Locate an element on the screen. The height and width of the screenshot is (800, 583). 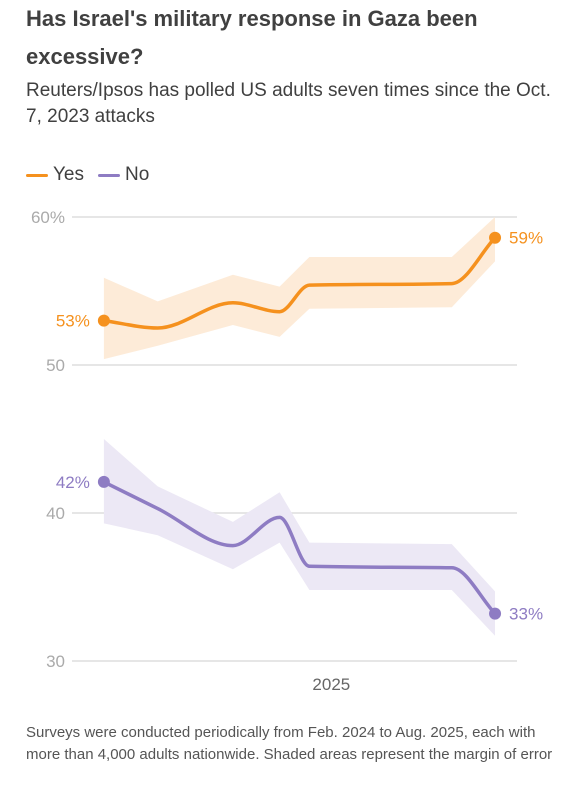
y-tick-label: 30 is located at coordinates (55, 661).